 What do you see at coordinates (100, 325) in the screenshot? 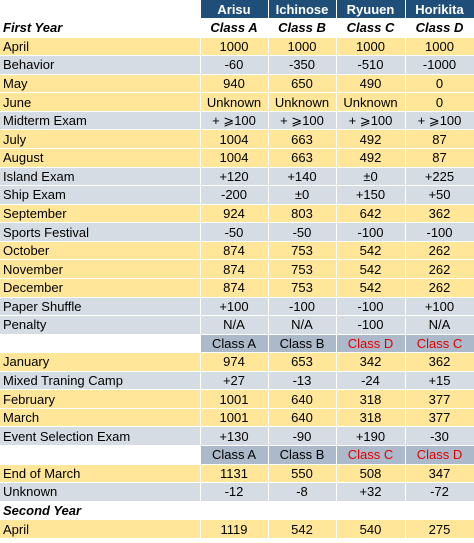
I see `row-label-cell: Penalty` at bounding box center [100, 325].